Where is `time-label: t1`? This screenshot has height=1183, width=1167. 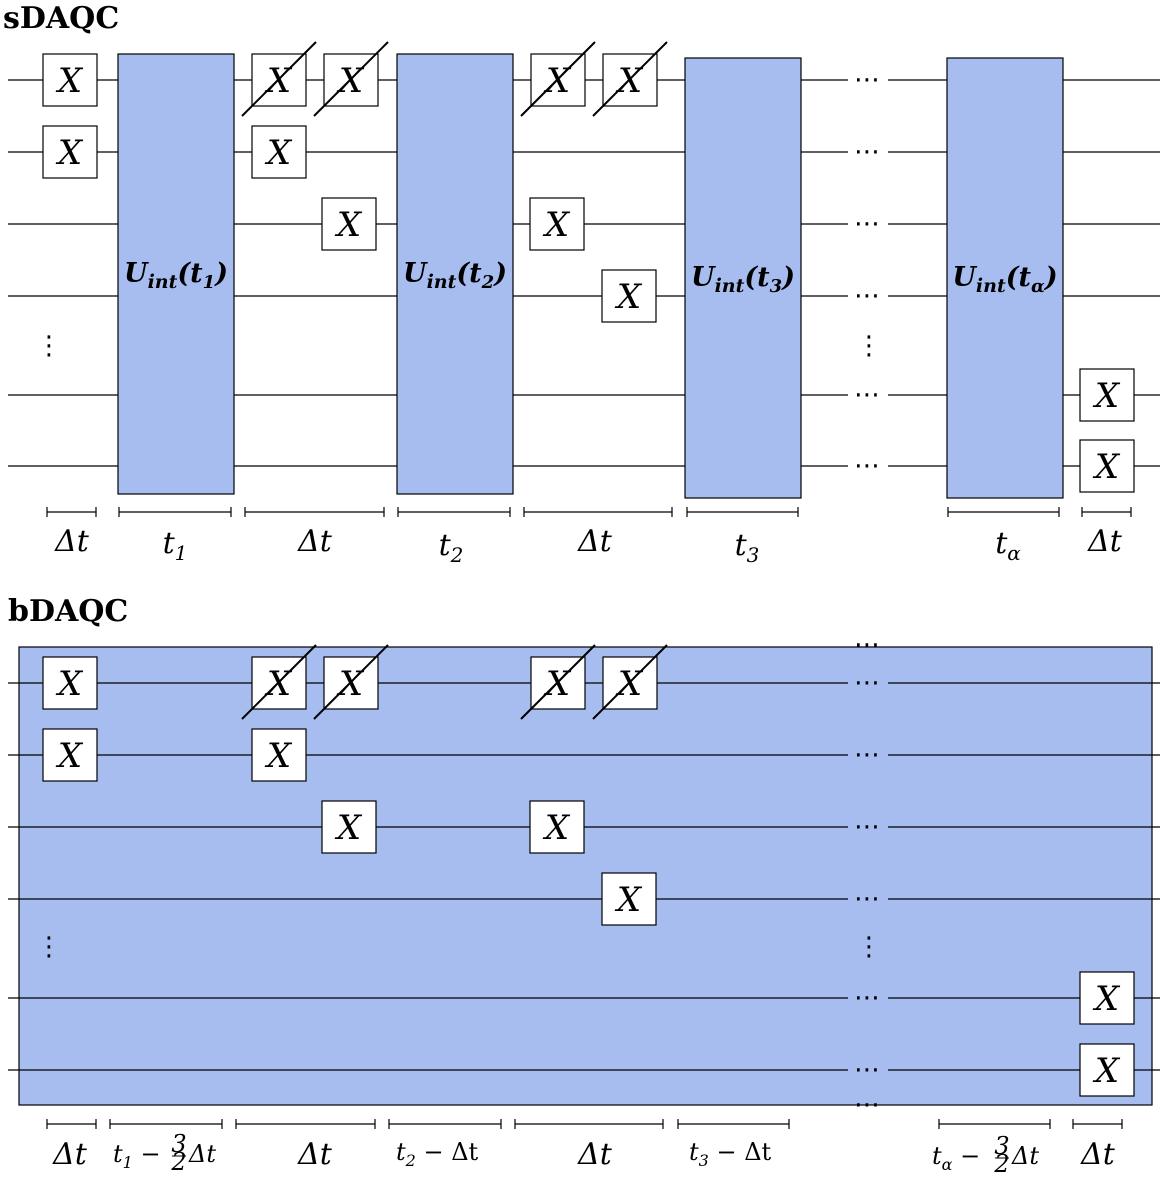
time-label: t1 is located at coordinates (175, 545).